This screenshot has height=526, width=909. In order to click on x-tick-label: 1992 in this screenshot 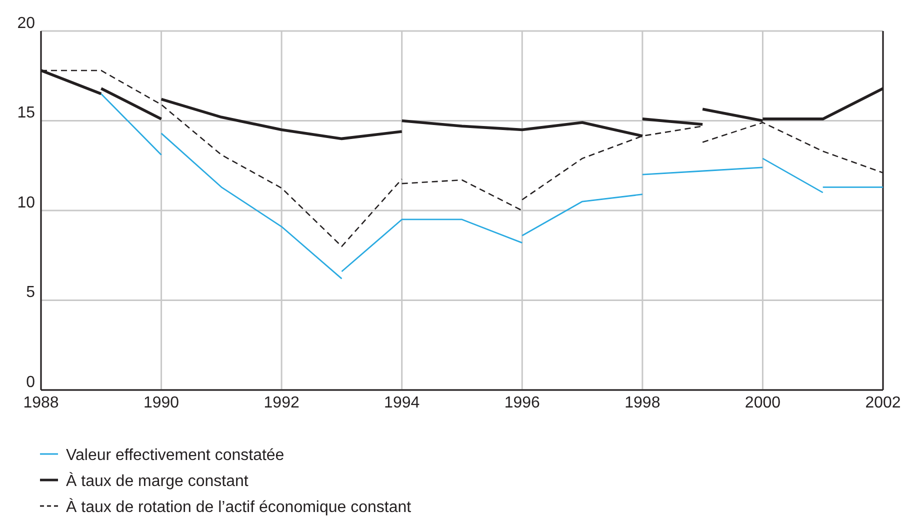, I will do `click(282, 403)`.